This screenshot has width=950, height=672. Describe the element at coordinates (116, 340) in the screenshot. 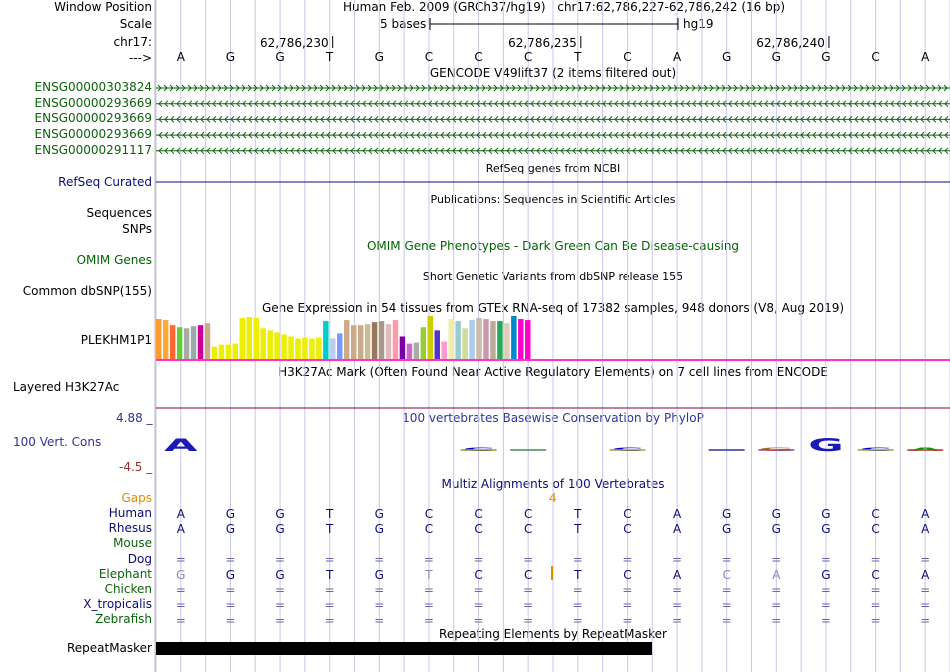

I see `gtex-gene-label: PLEKHM1P1` at that location.